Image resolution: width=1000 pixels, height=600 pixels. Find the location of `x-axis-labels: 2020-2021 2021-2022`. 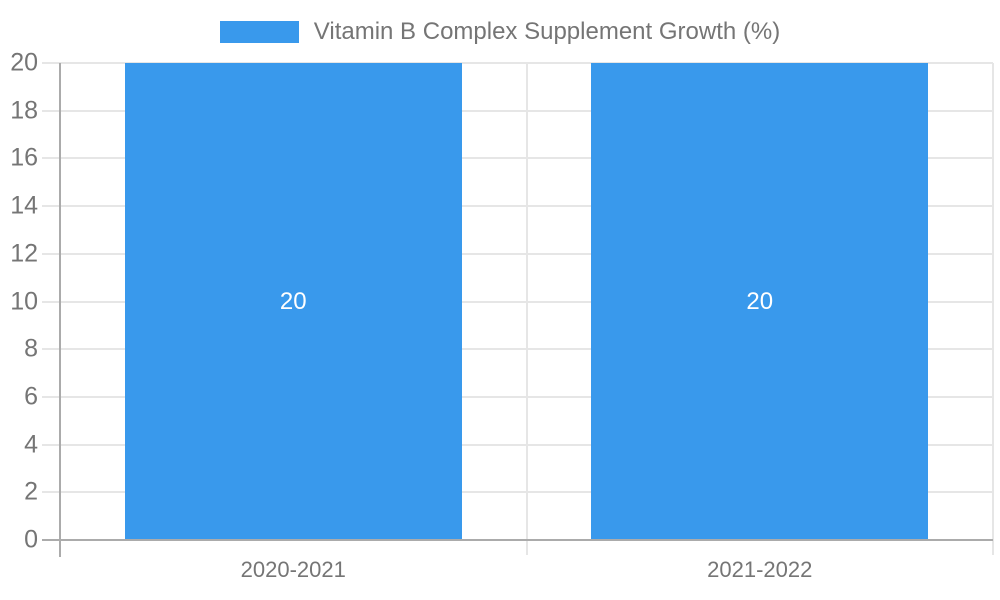

x-axis-labels: 2020-2021 2021-2022 is located at coordinates (526, 567).